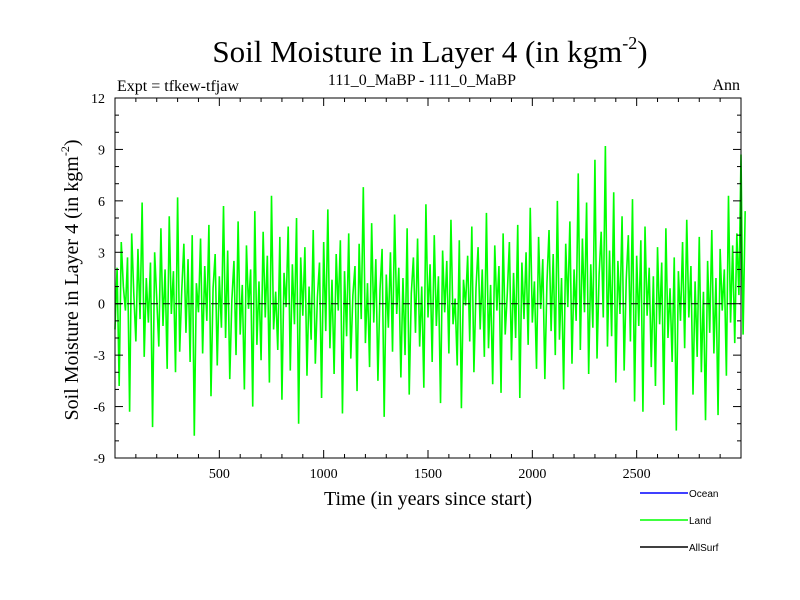 The height and width of the screenshot is (600, 800). What do you see at coordinates (726, 85) in the screenshot?
I see `season-label: Ann` at bounding box center [726, 85].